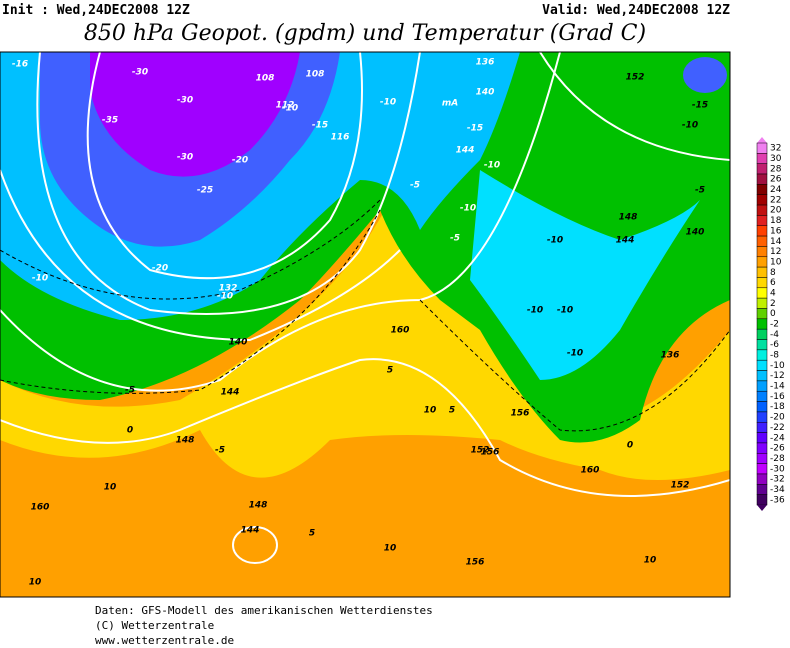 The image size is (790, 648). What do you see at coordinates (774, 335) in the screenshot?
I see `colorbar-label: -4` at bounding box center [774, 335].